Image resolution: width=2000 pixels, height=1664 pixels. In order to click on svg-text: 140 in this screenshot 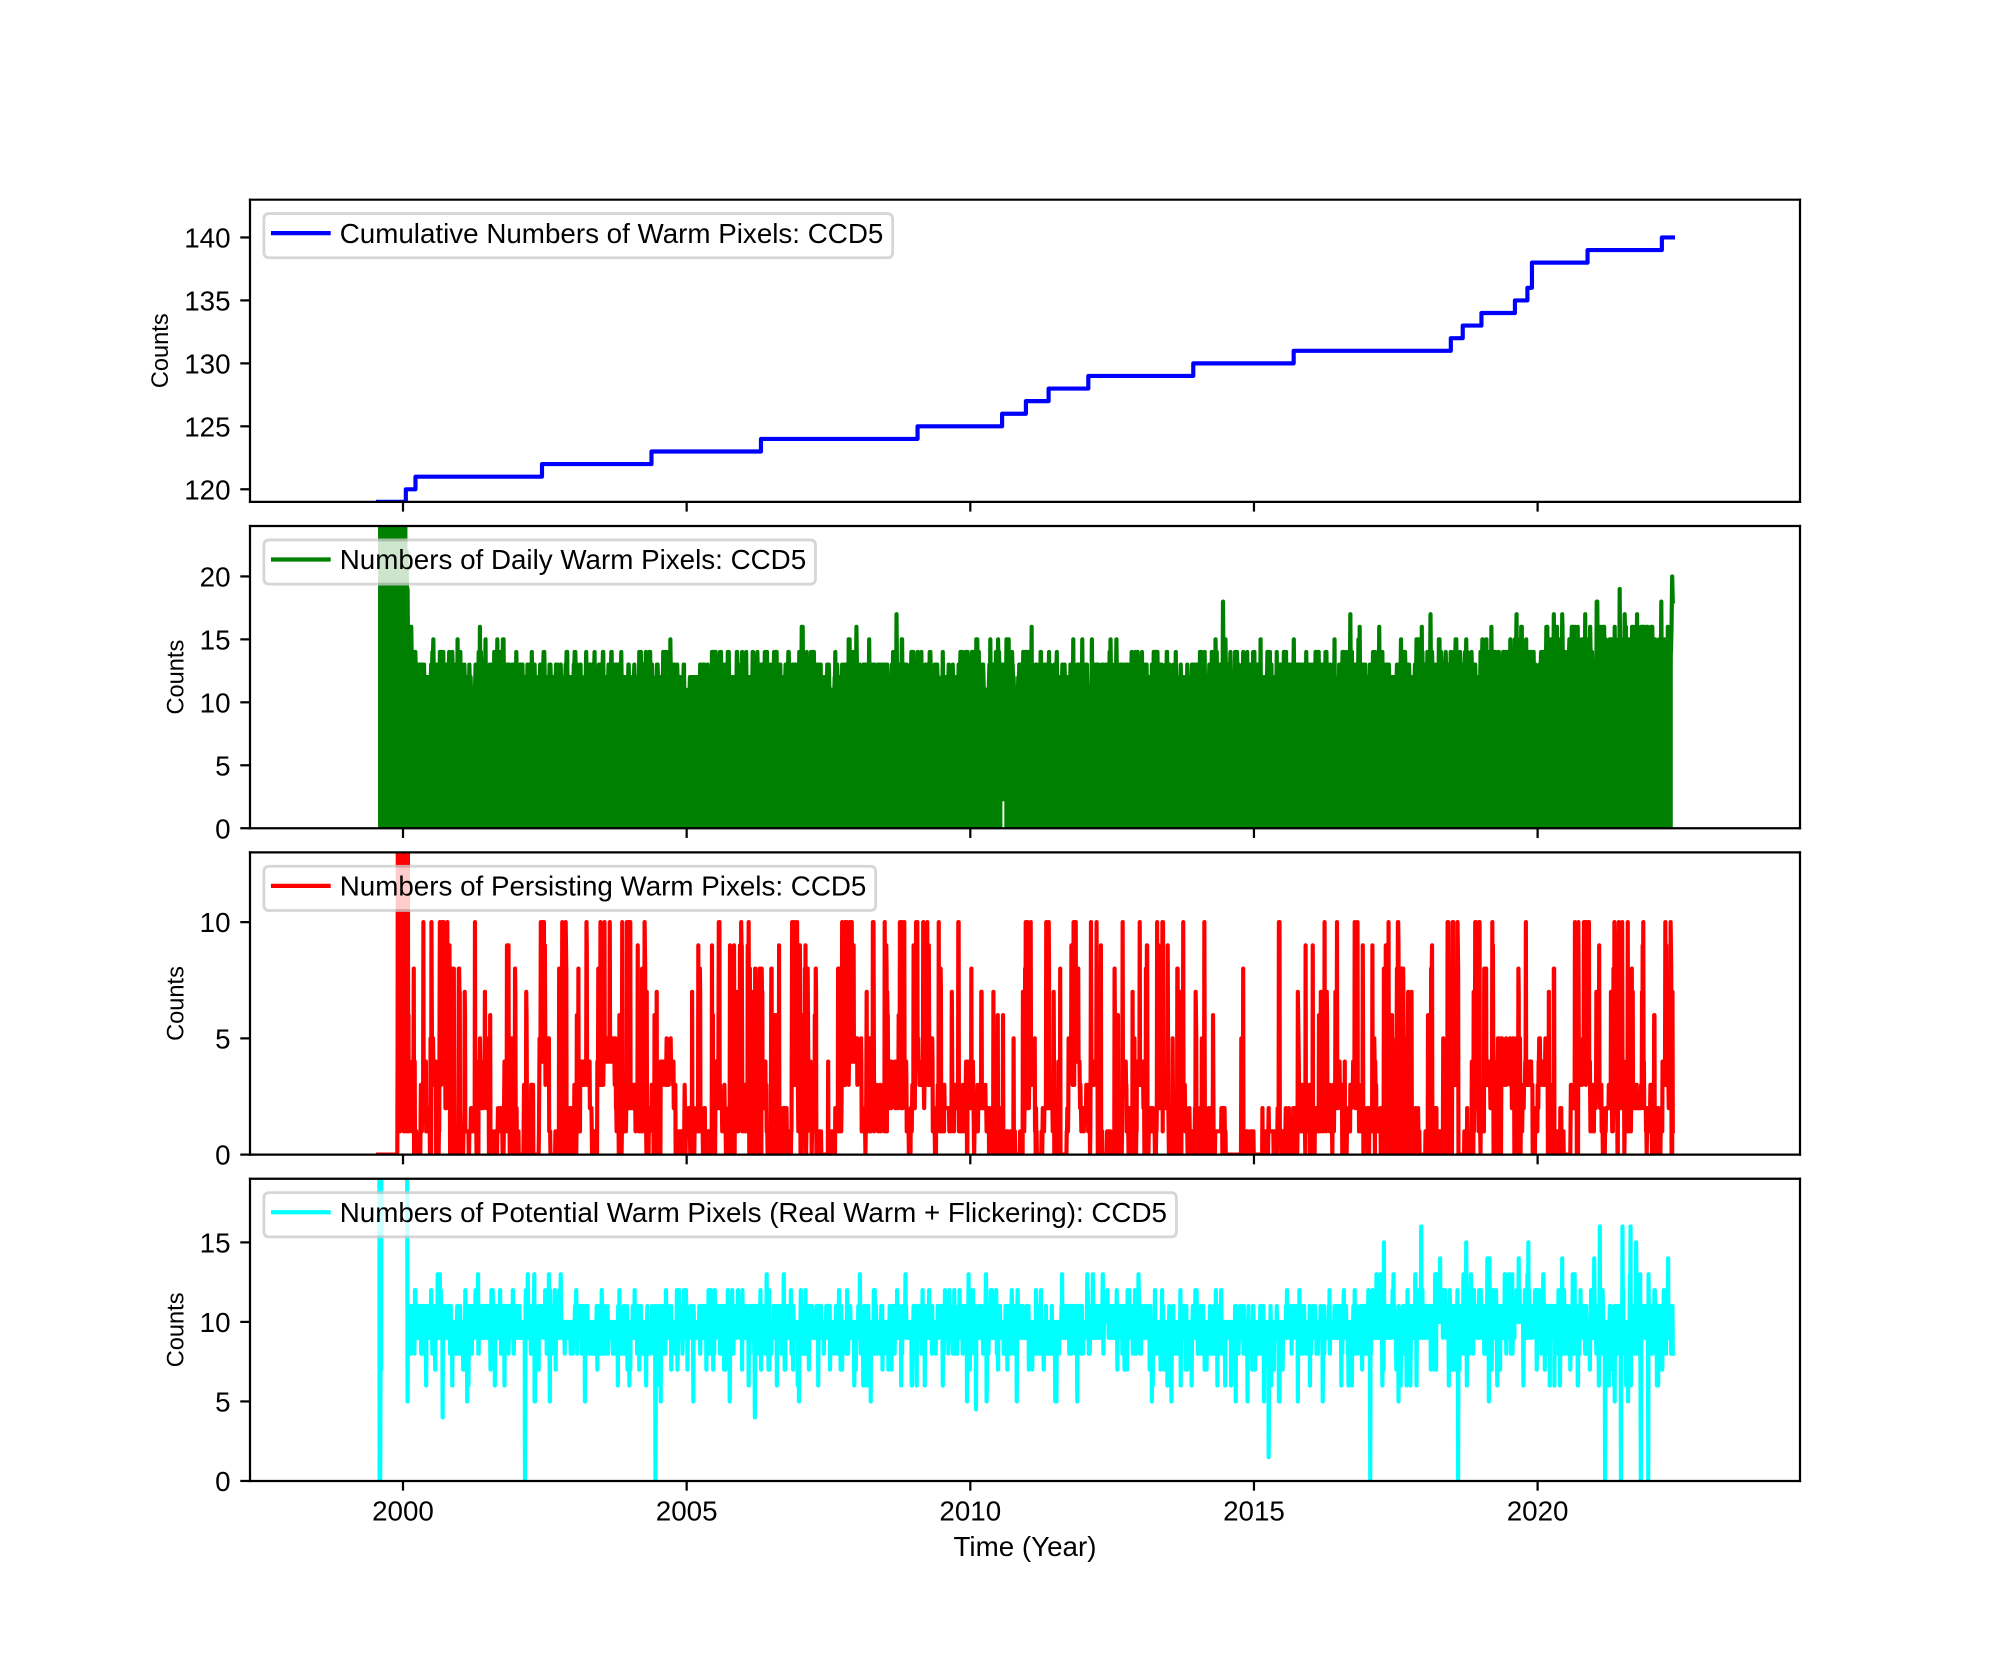, I will do `click(207, 238)`.